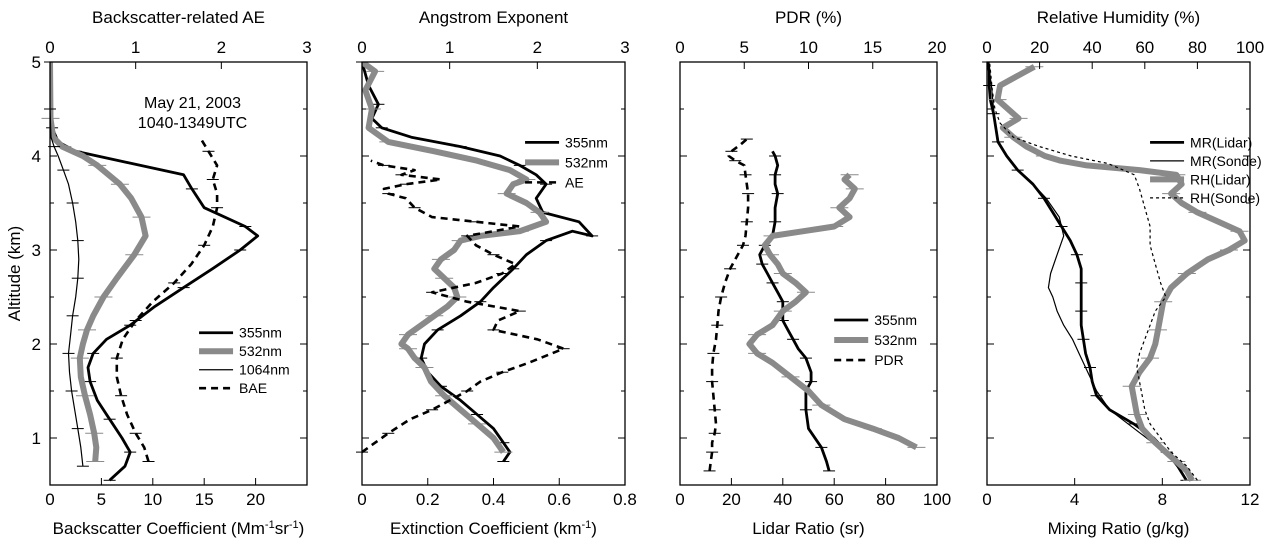 The height and width of the screenshot is (547, 1271). What do you see at coordinates (872, 47) in the screenshot?
I see `top-tick-label: 15` at bounding box center [872, 47].